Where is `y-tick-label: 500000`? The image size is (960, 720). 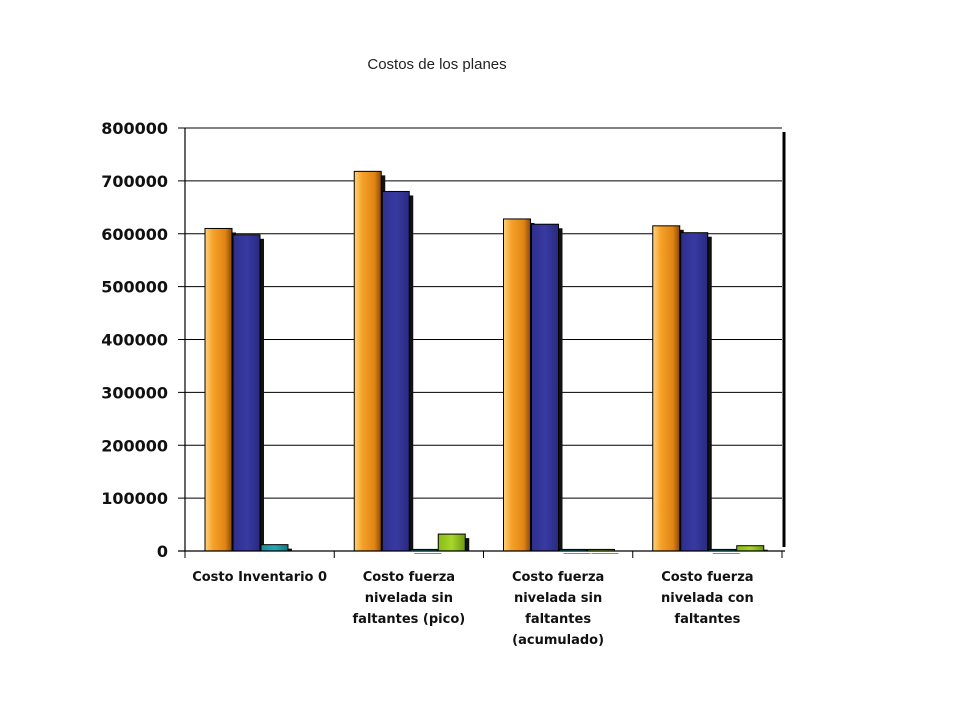
y-tick-label: 500000 is located at coordinates (134, 287).